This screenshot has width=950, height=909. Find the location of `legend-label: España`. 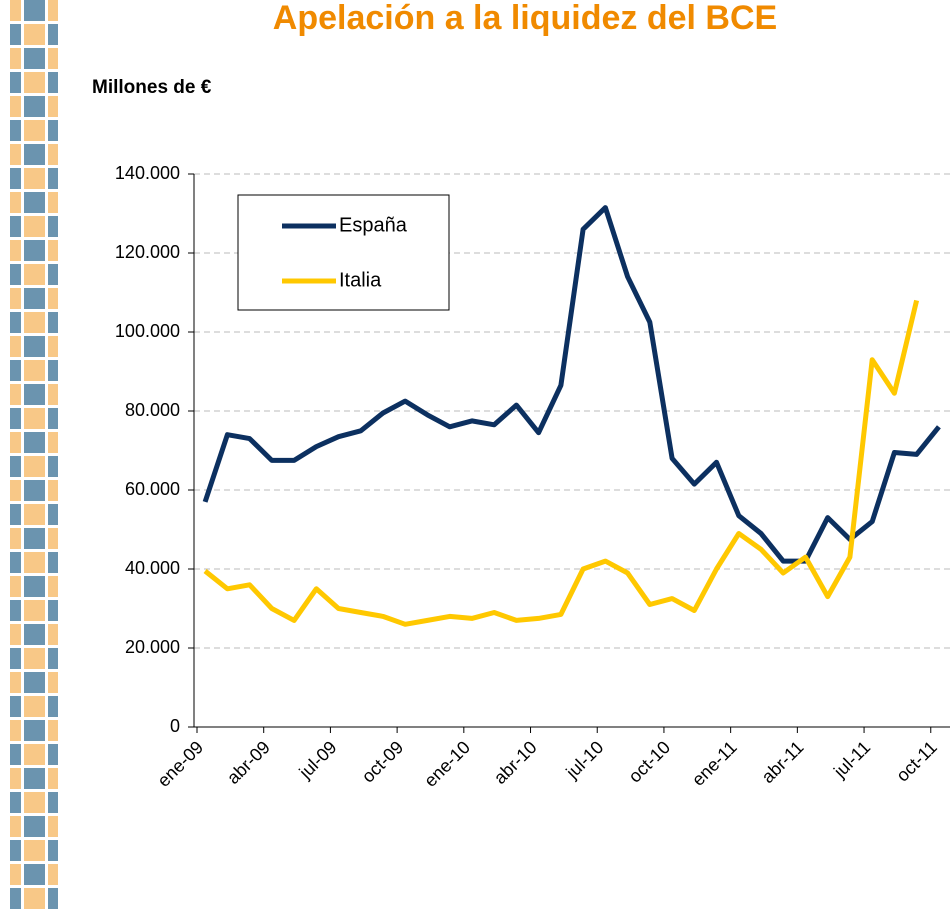

legend-label: España is located at coordinates (373, 225).